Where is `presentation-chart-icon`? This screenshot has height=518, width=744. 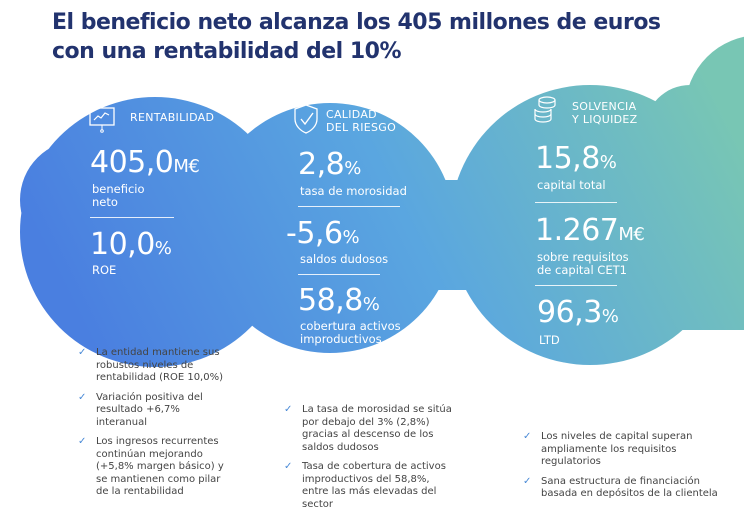
presentation-chart-icon is located at coordinates (102, 120).